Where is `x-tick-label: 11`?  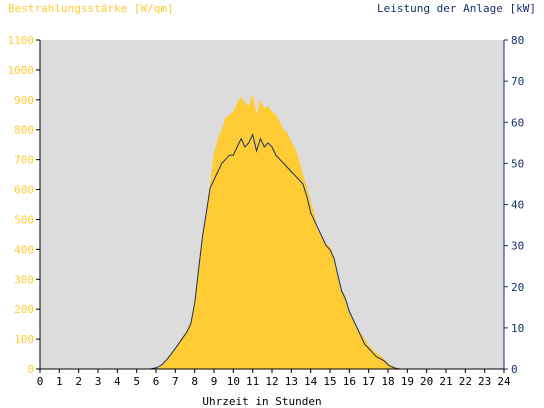
x-tick-label: 11 is located at coordinates (252, 381).